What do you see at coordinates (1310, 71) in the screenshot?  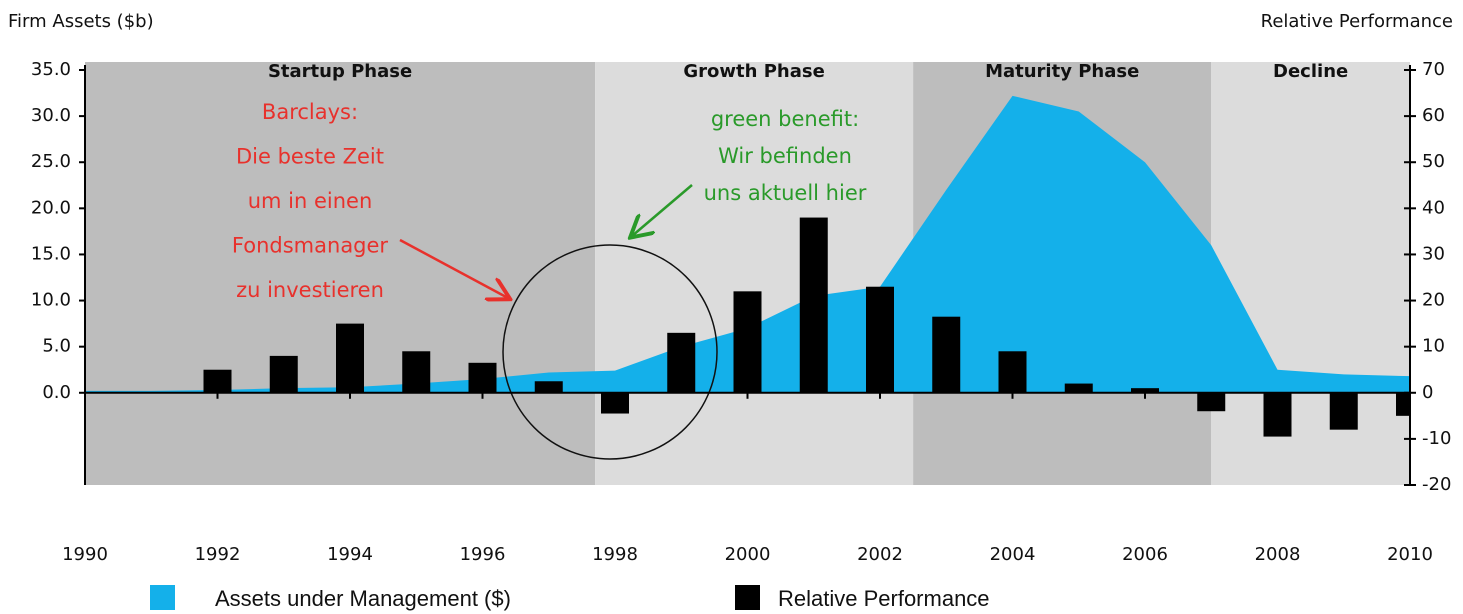 I see `phase-label: Decline` at bounding box center [1310, 71].